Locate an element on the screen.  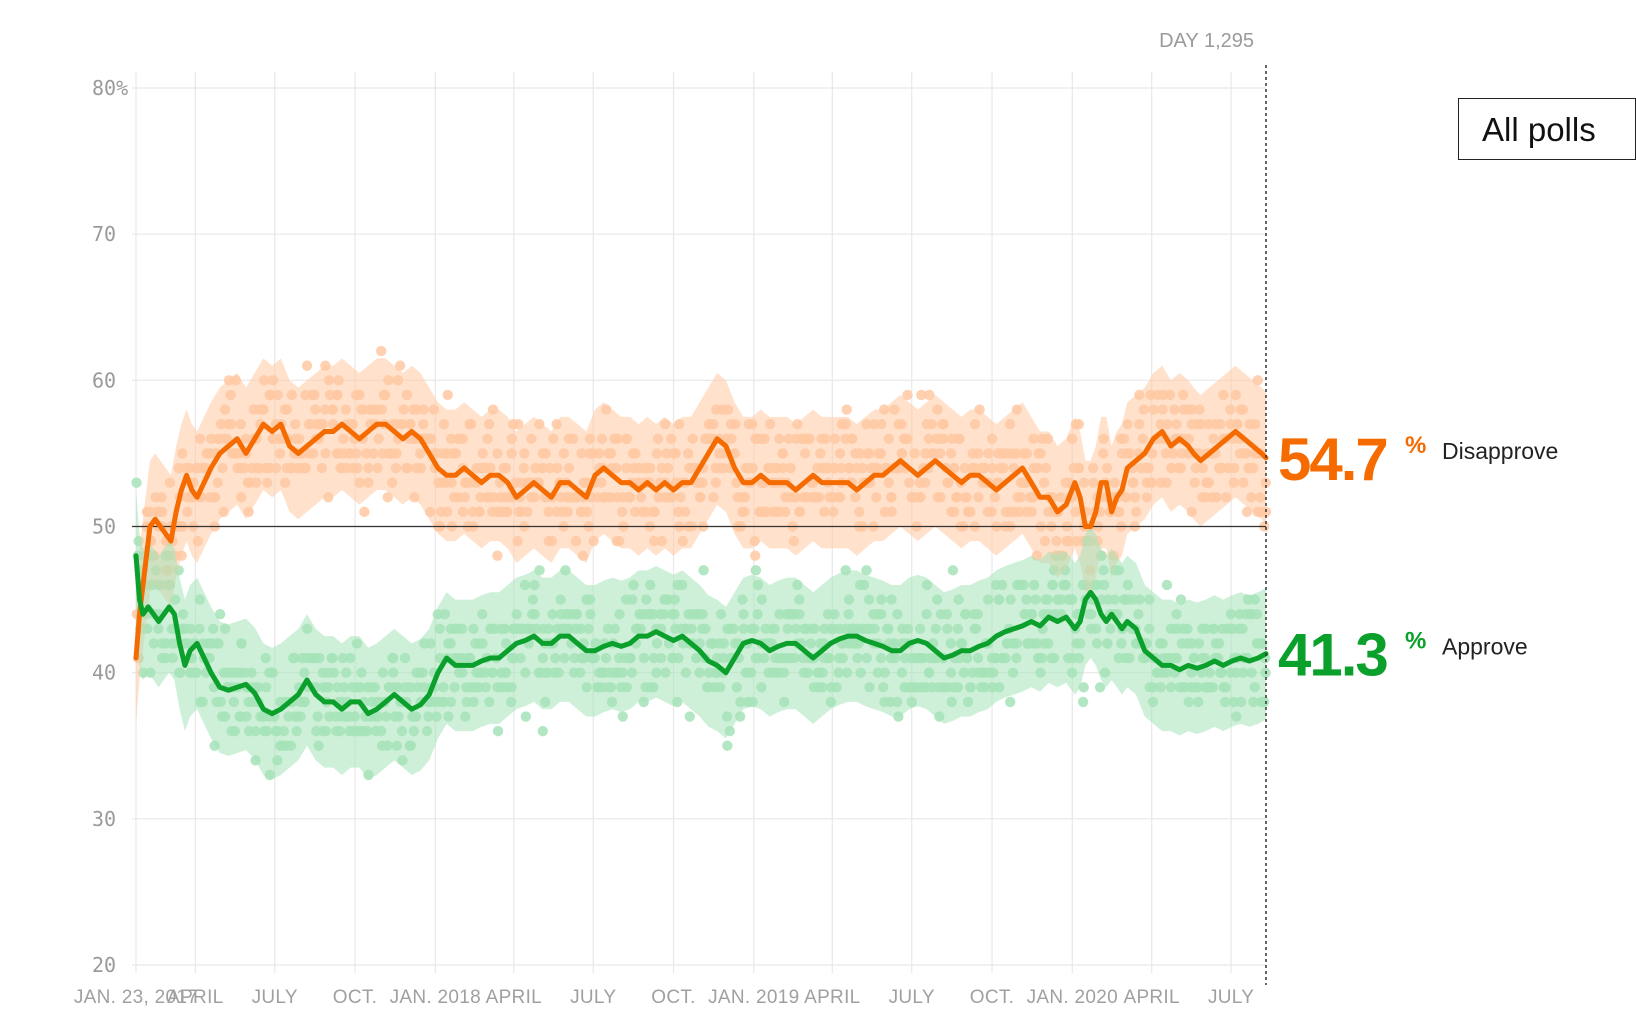
x-tick-label: JAN. 23, 2017 is located at coordinates (136, 997).